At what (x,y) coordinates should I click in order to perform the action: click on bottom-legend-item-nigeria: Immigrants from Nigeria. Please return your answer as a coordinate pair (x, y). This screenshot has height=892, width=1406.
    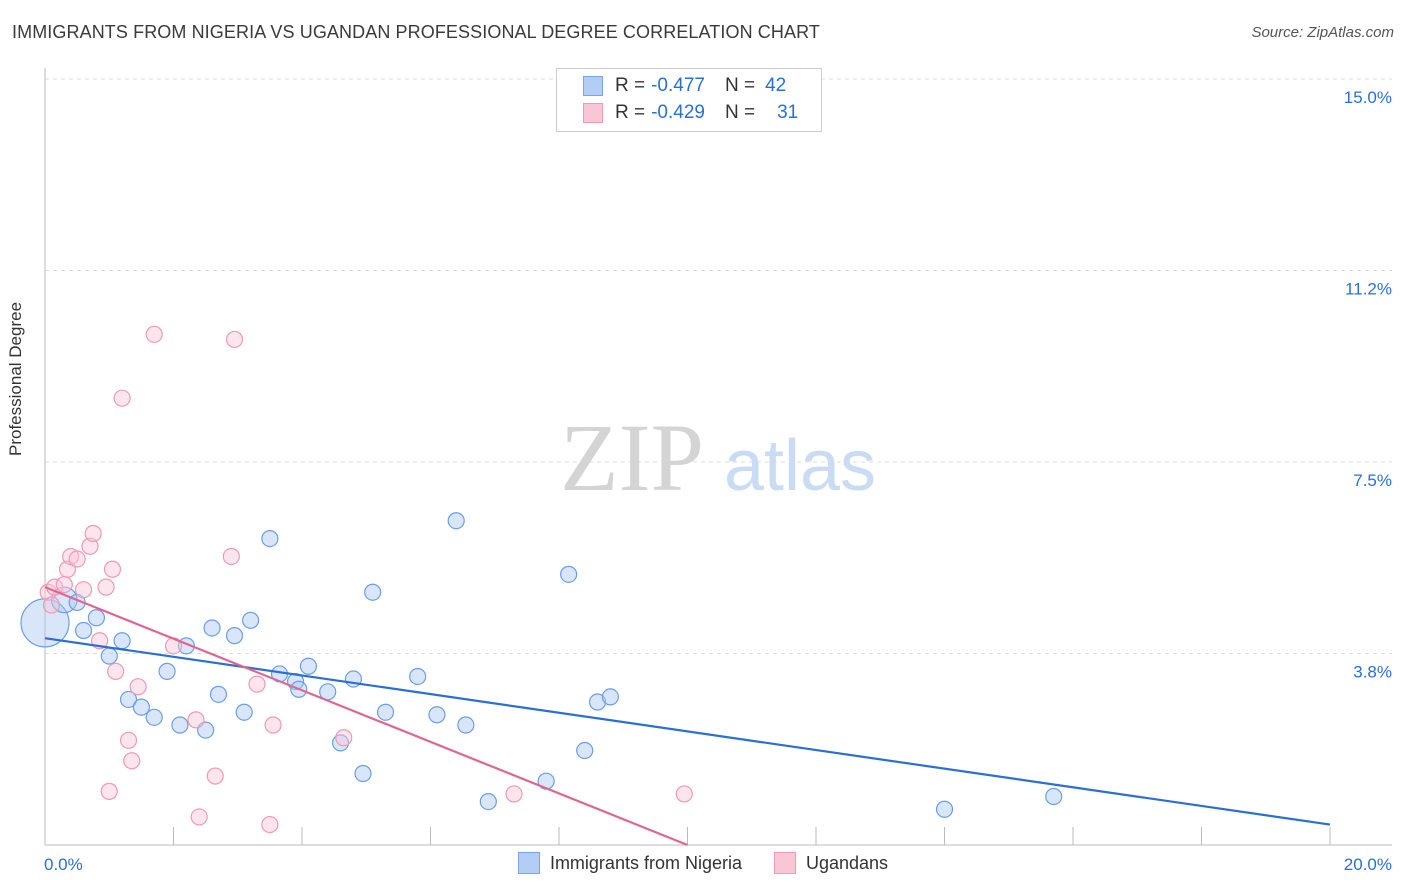
    Looking at the image, I should click on (629, 863).